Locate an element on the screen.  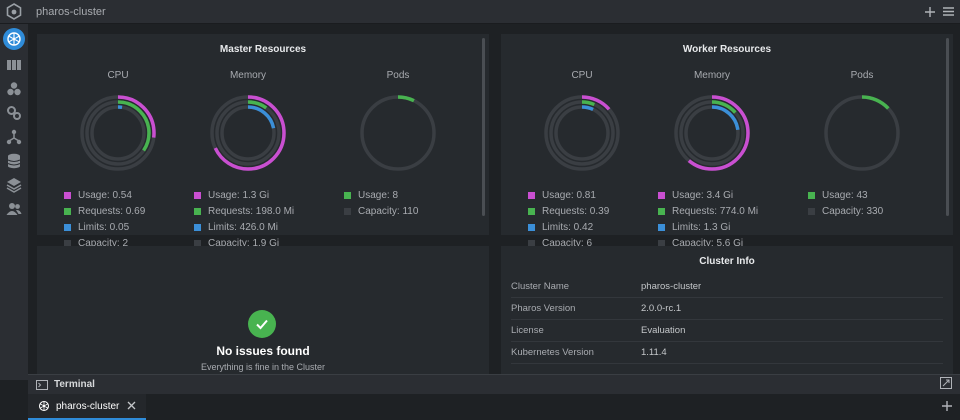
sidebar-item-config is located at coordinates (14, 113).